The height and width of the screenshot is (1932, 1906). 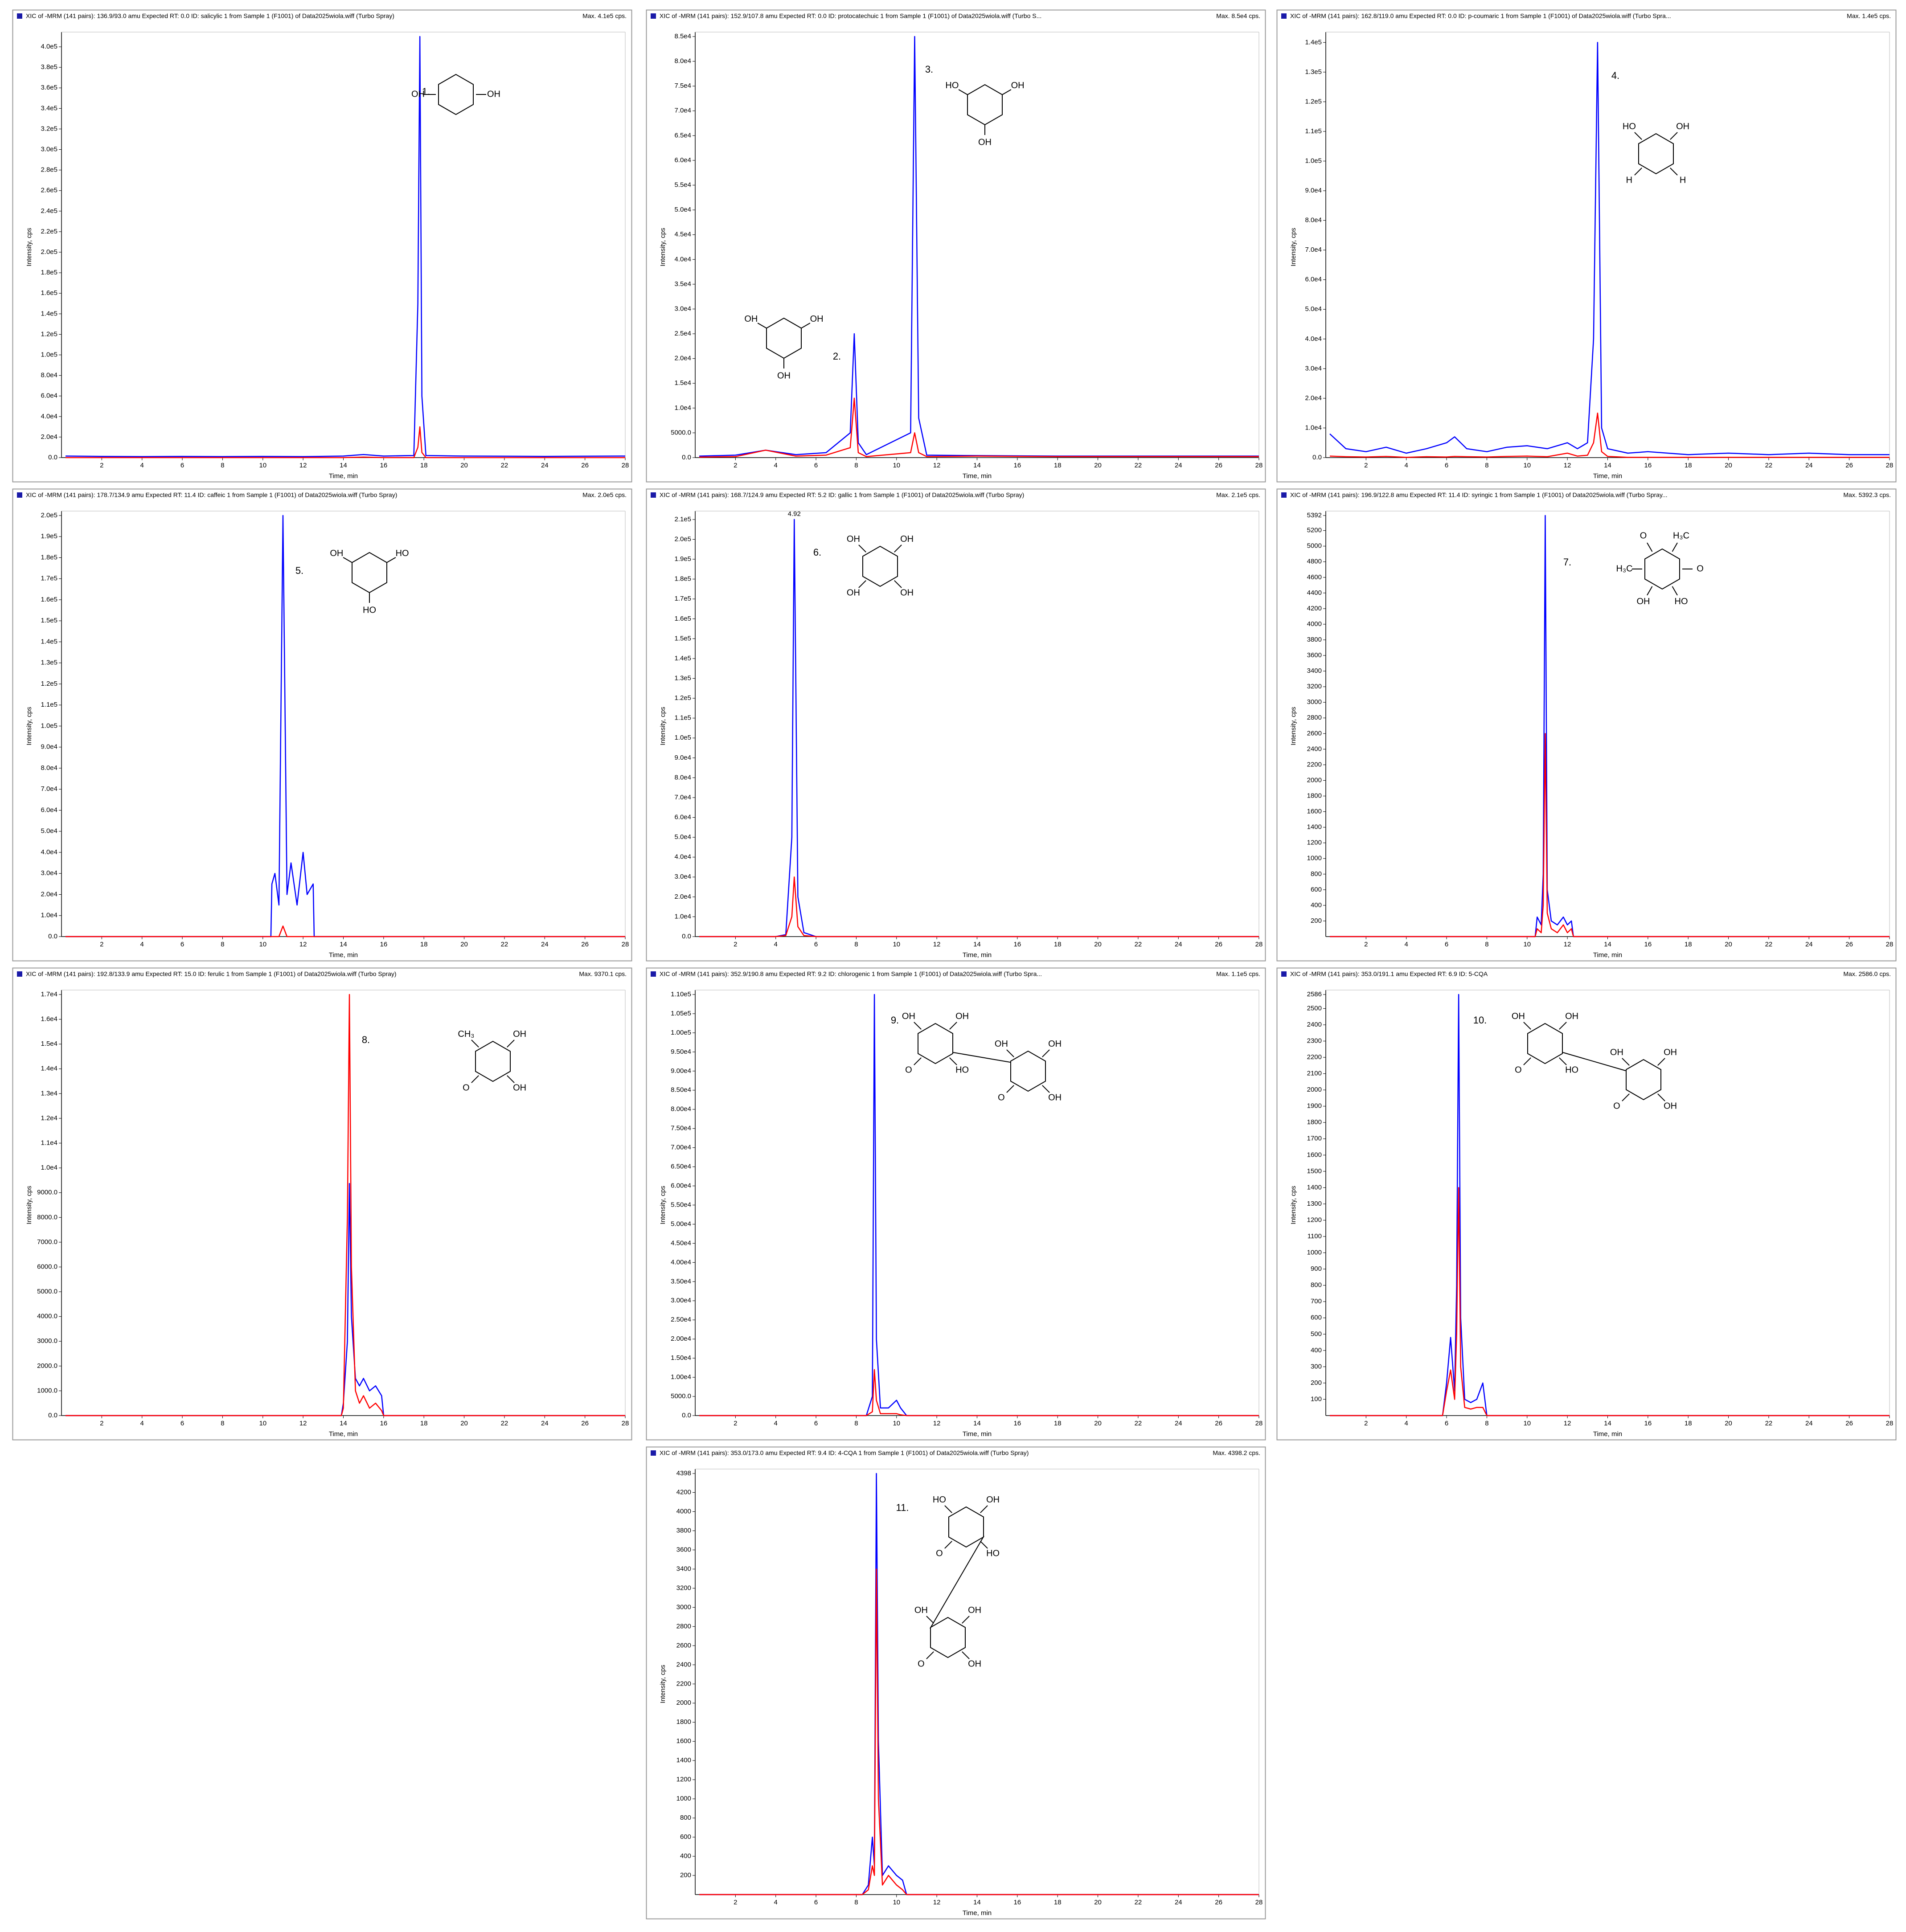 I want to click on y-tick-label: 3400, so click(x=683, y=1568).